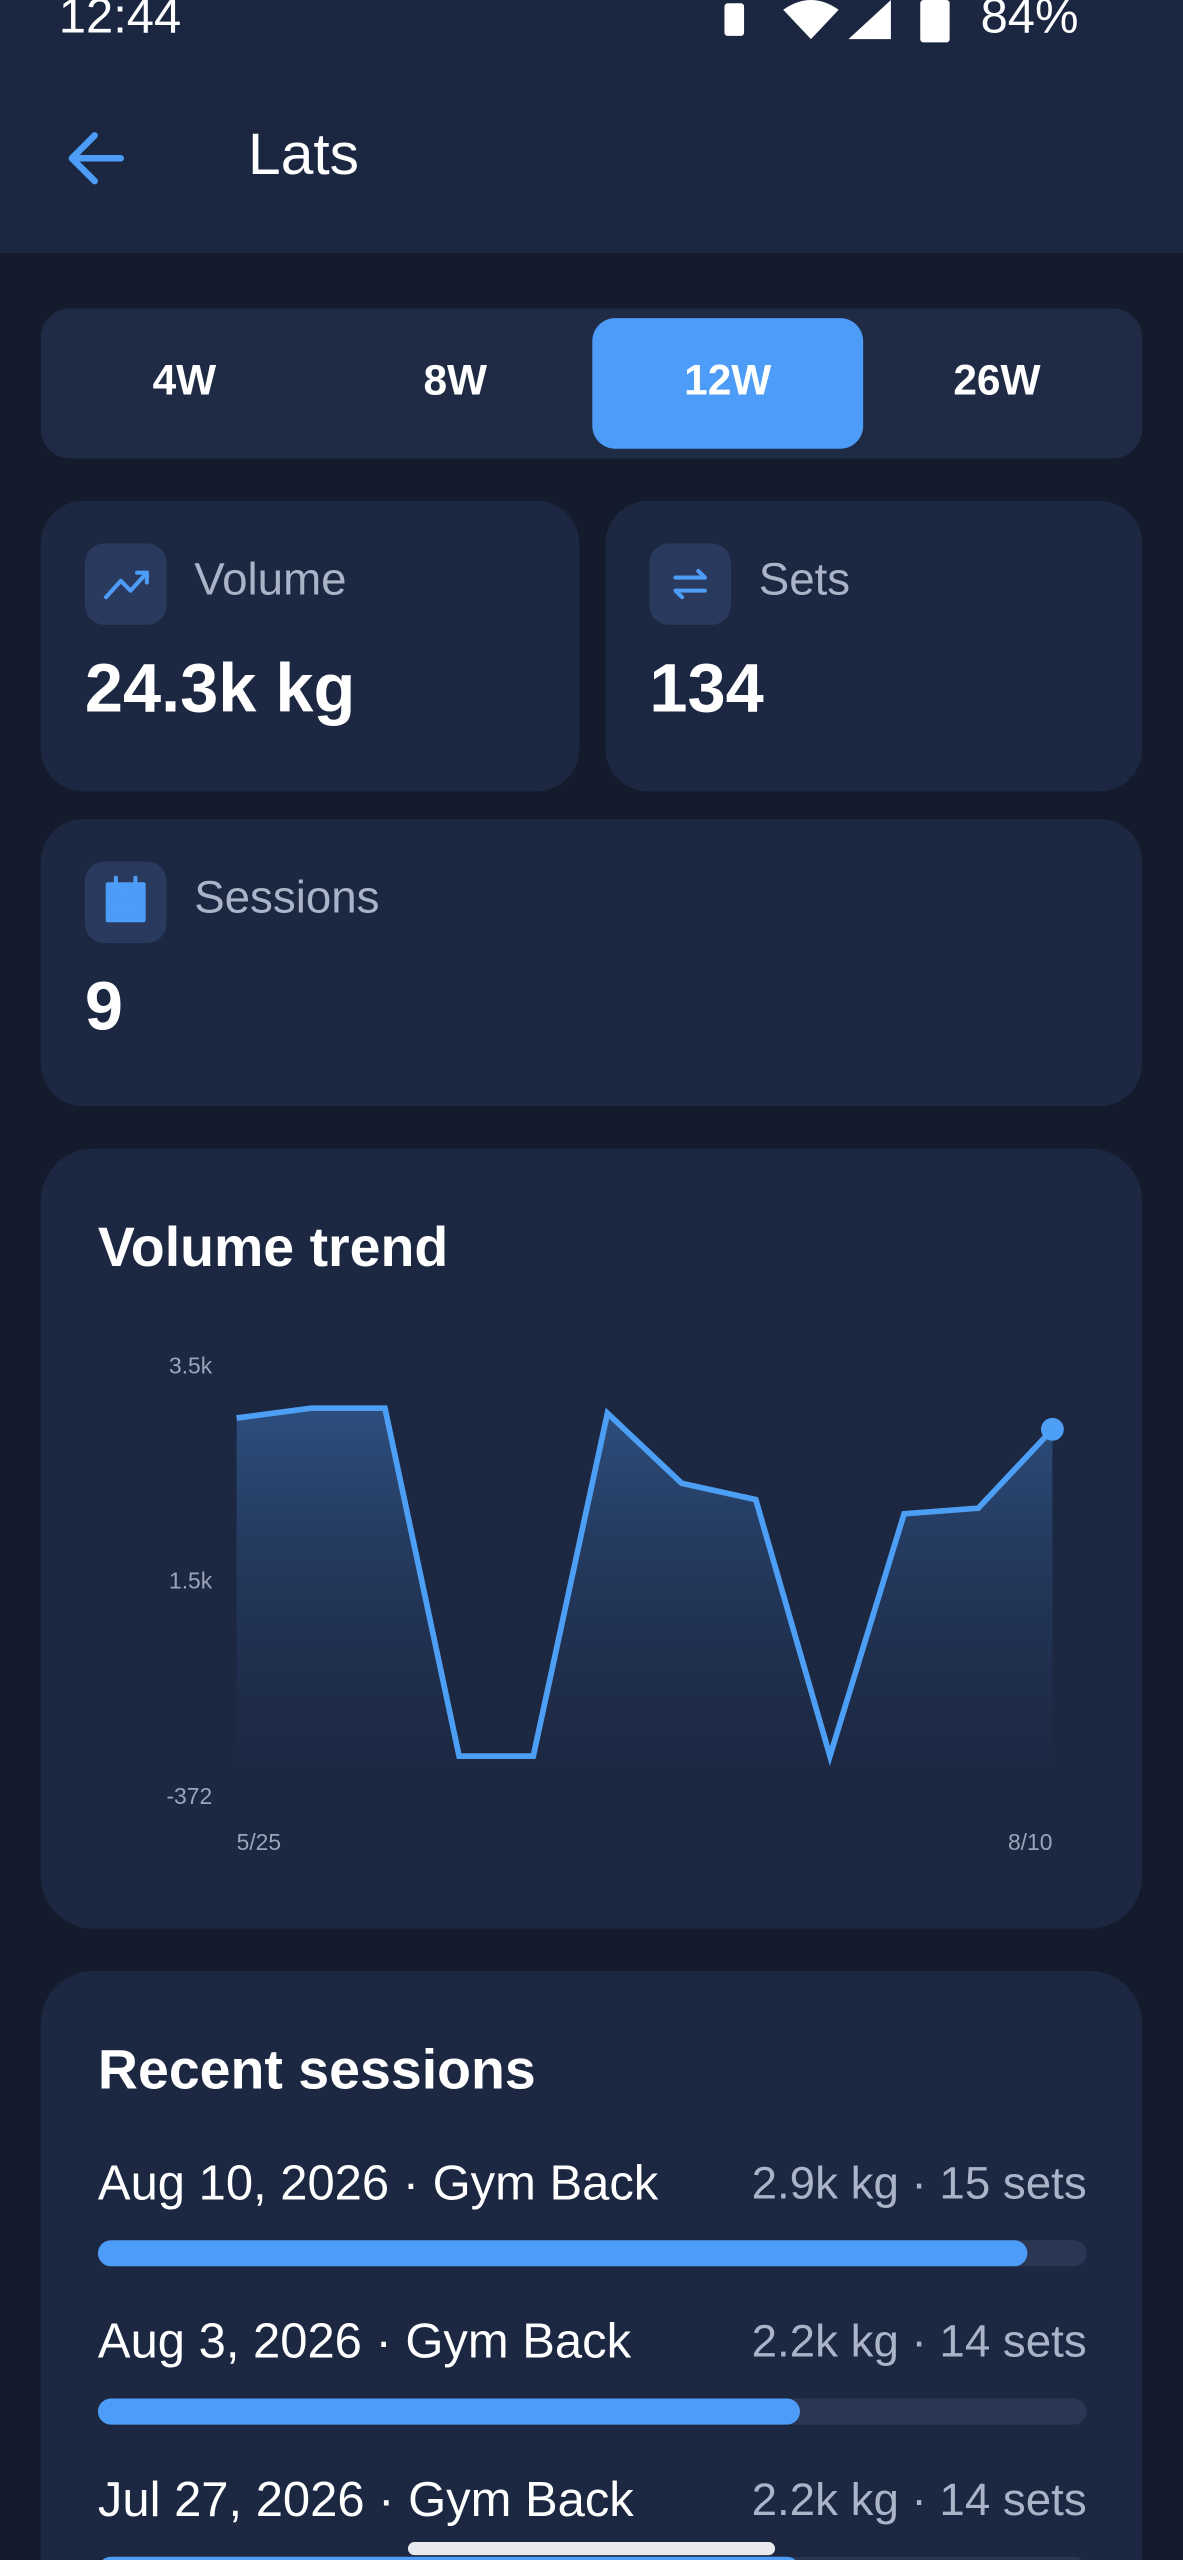  I want to click on stat-value: 134, so click(706, 688).